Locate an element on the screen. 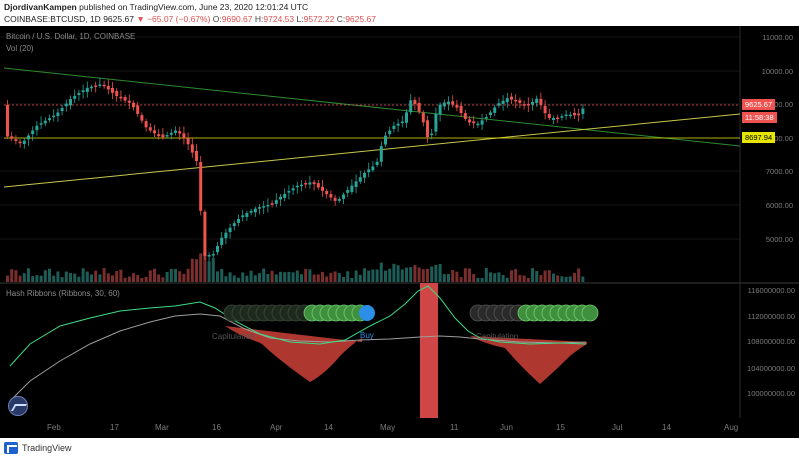 The width and height of the screenshot is (799, 459). hash-fast-line is located at coordinates (298, 326).